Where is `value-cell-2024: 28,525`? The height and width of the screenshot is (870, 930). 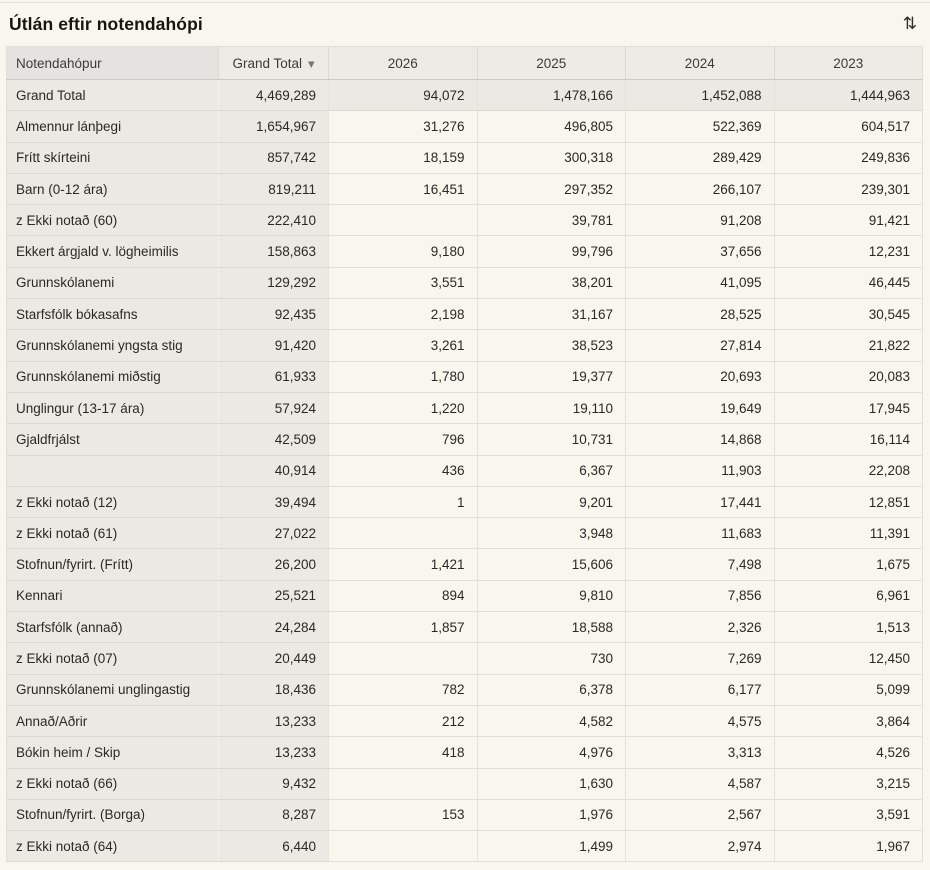 value-cell-2024: 28,525 is located at coordinates (699, 314).